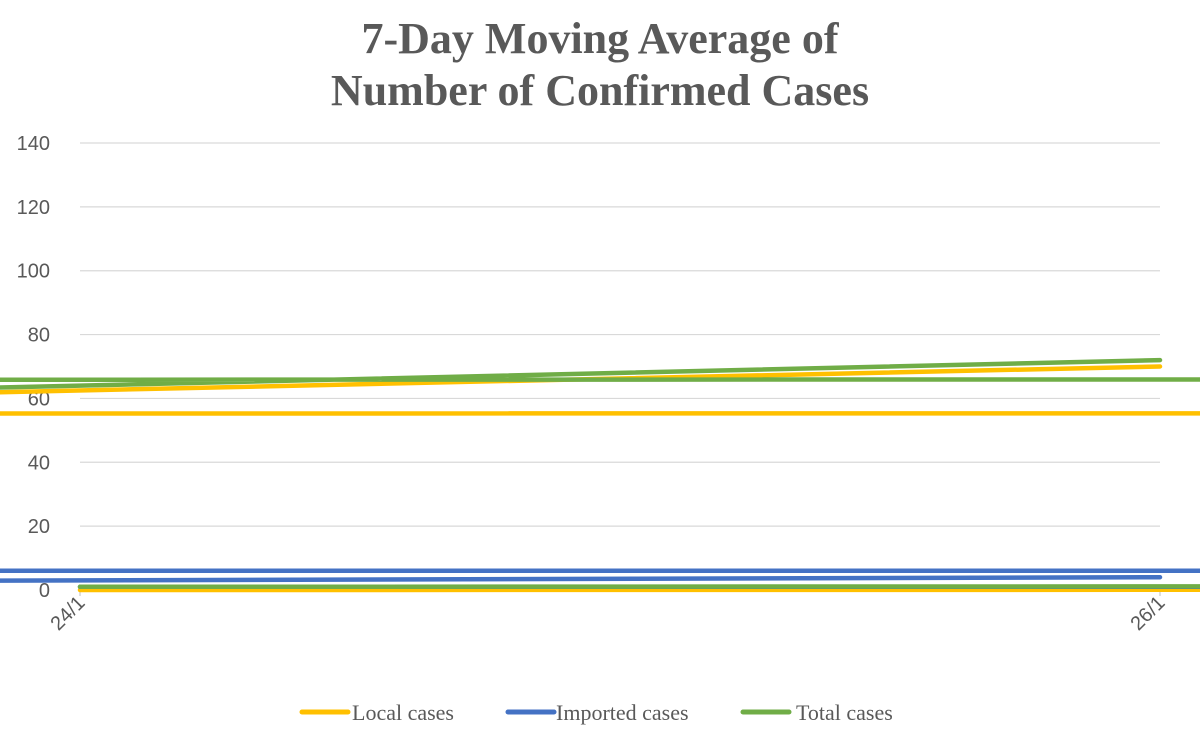 The height and width of the screenshot is (740, 1200). I want to click on series-line-imported-cases, so click(600, 579).